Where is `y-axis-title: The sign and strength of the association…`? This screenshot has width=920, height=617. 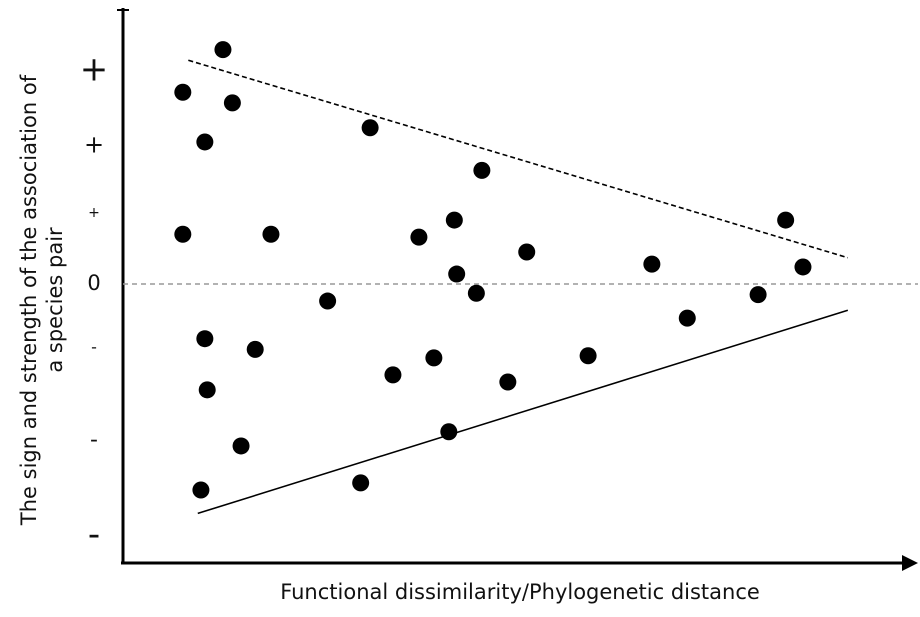 y-axis-title: The sign and strength of the association… is located at coordinates (29, 300).